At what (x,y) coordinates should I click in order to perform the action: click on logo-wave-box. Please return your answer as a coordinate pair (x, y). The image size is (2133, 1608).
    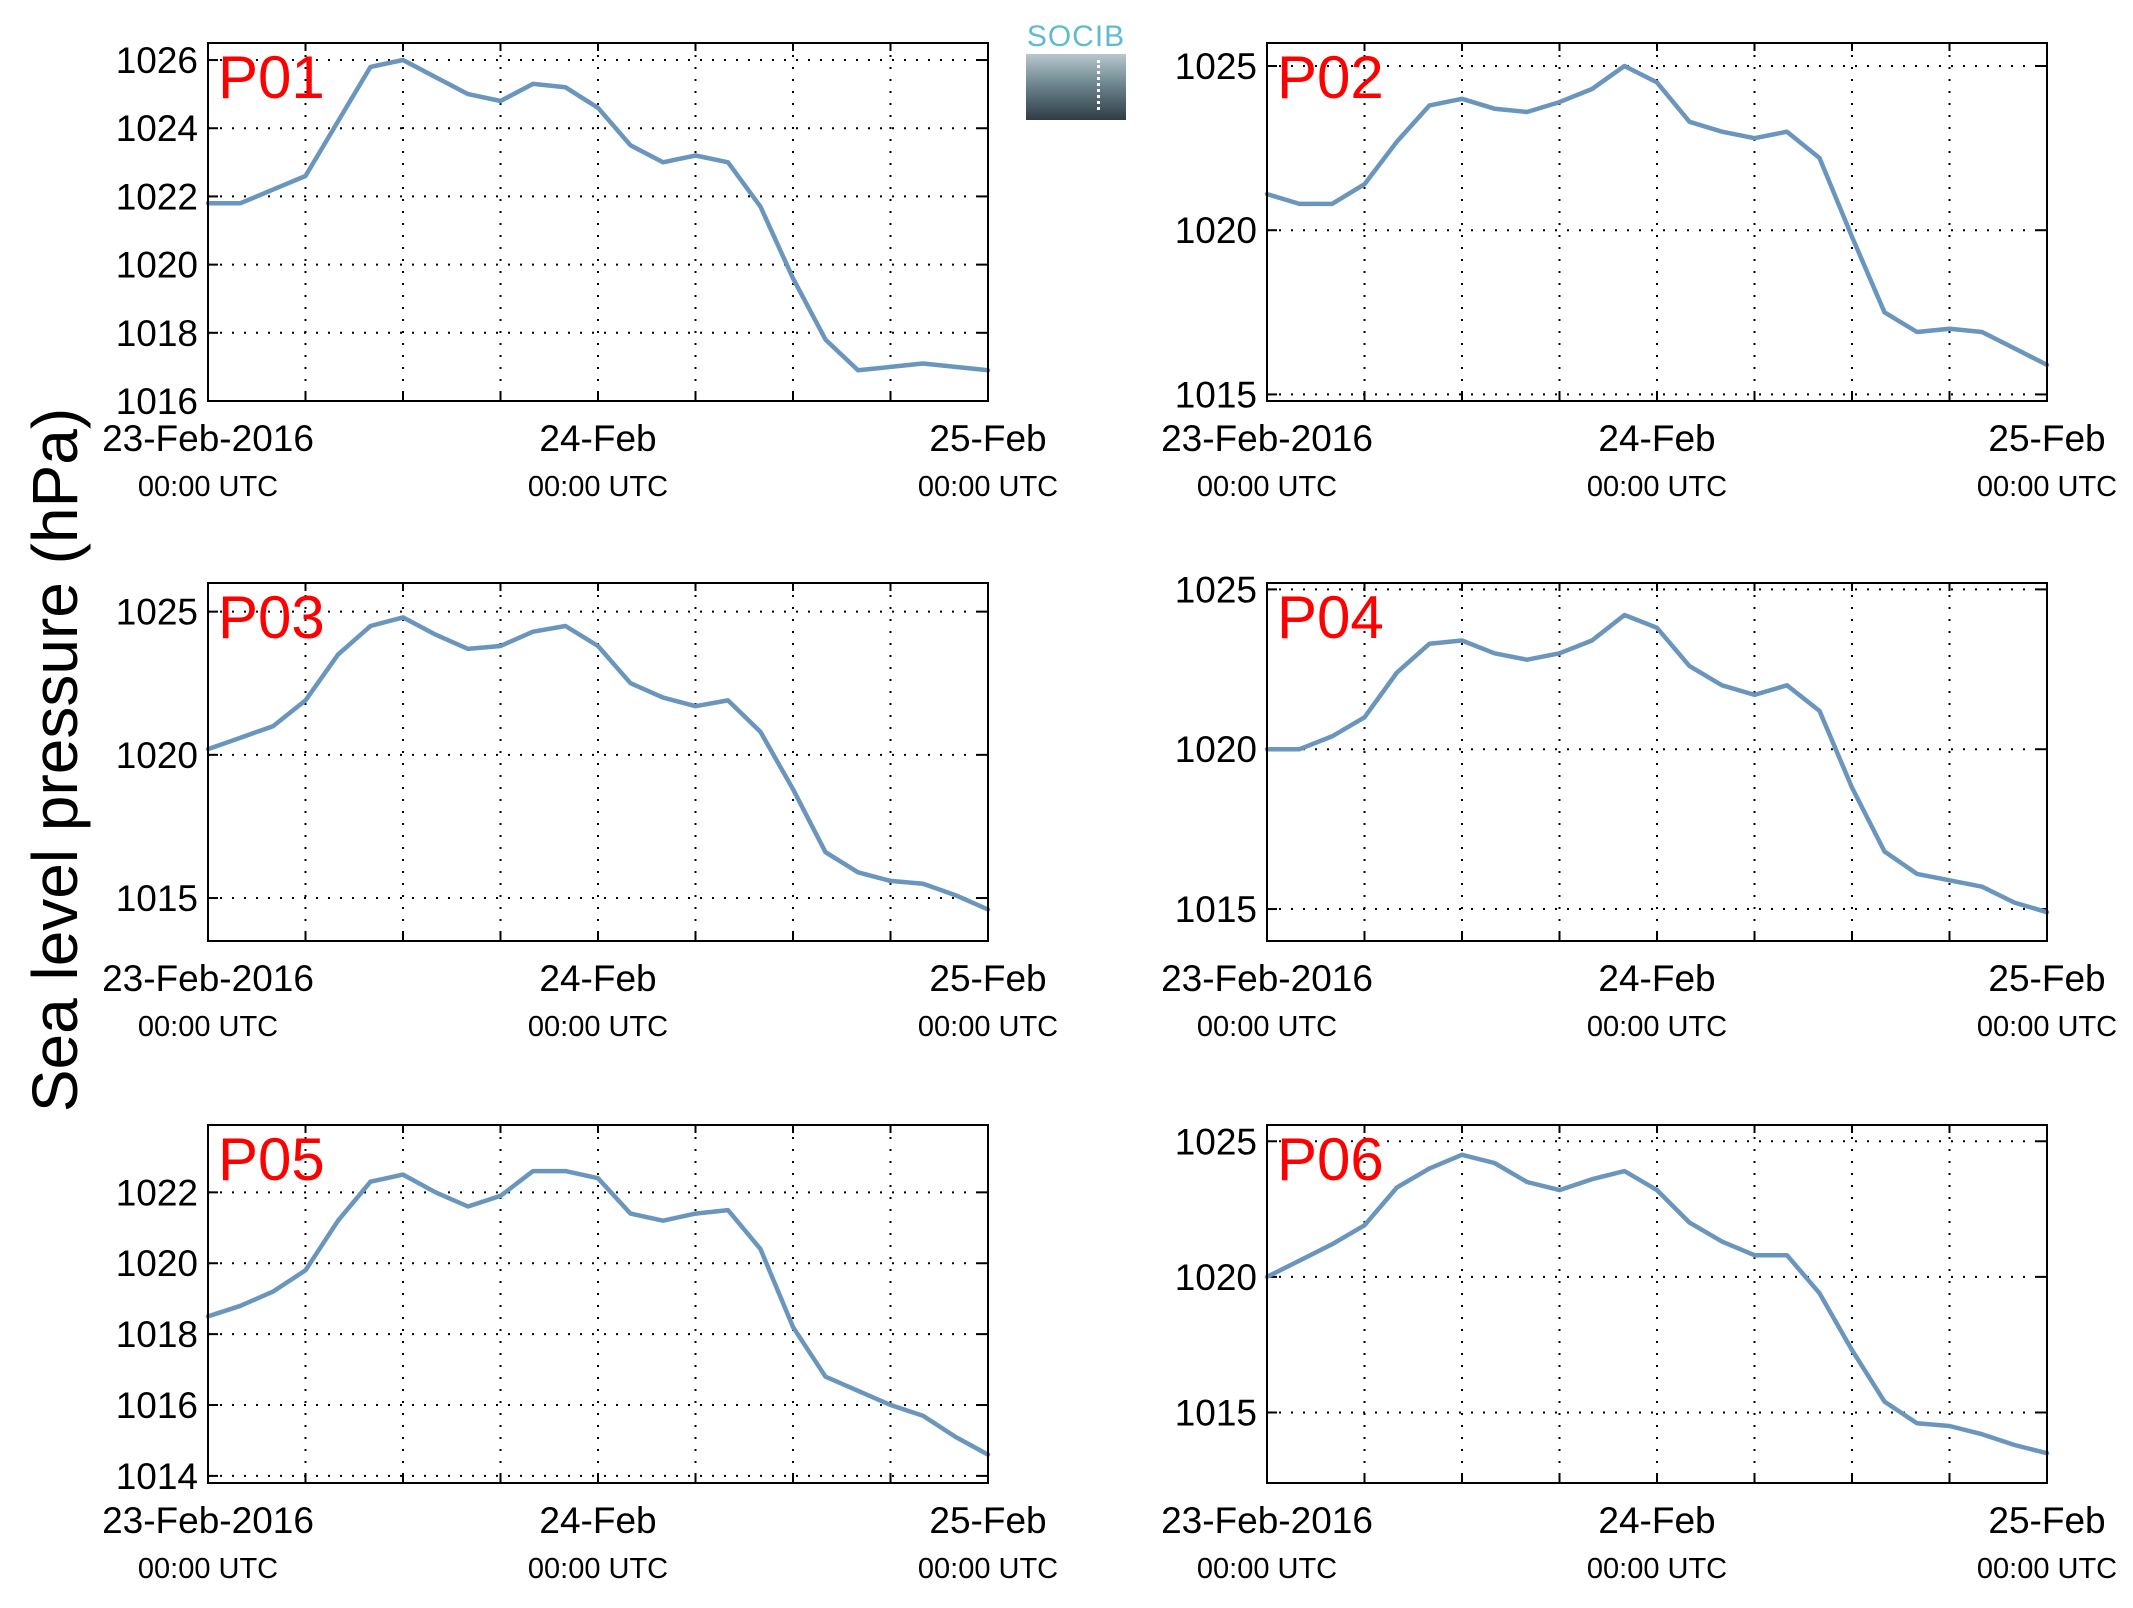
    Looking at the image, I should click on (1076, 87).